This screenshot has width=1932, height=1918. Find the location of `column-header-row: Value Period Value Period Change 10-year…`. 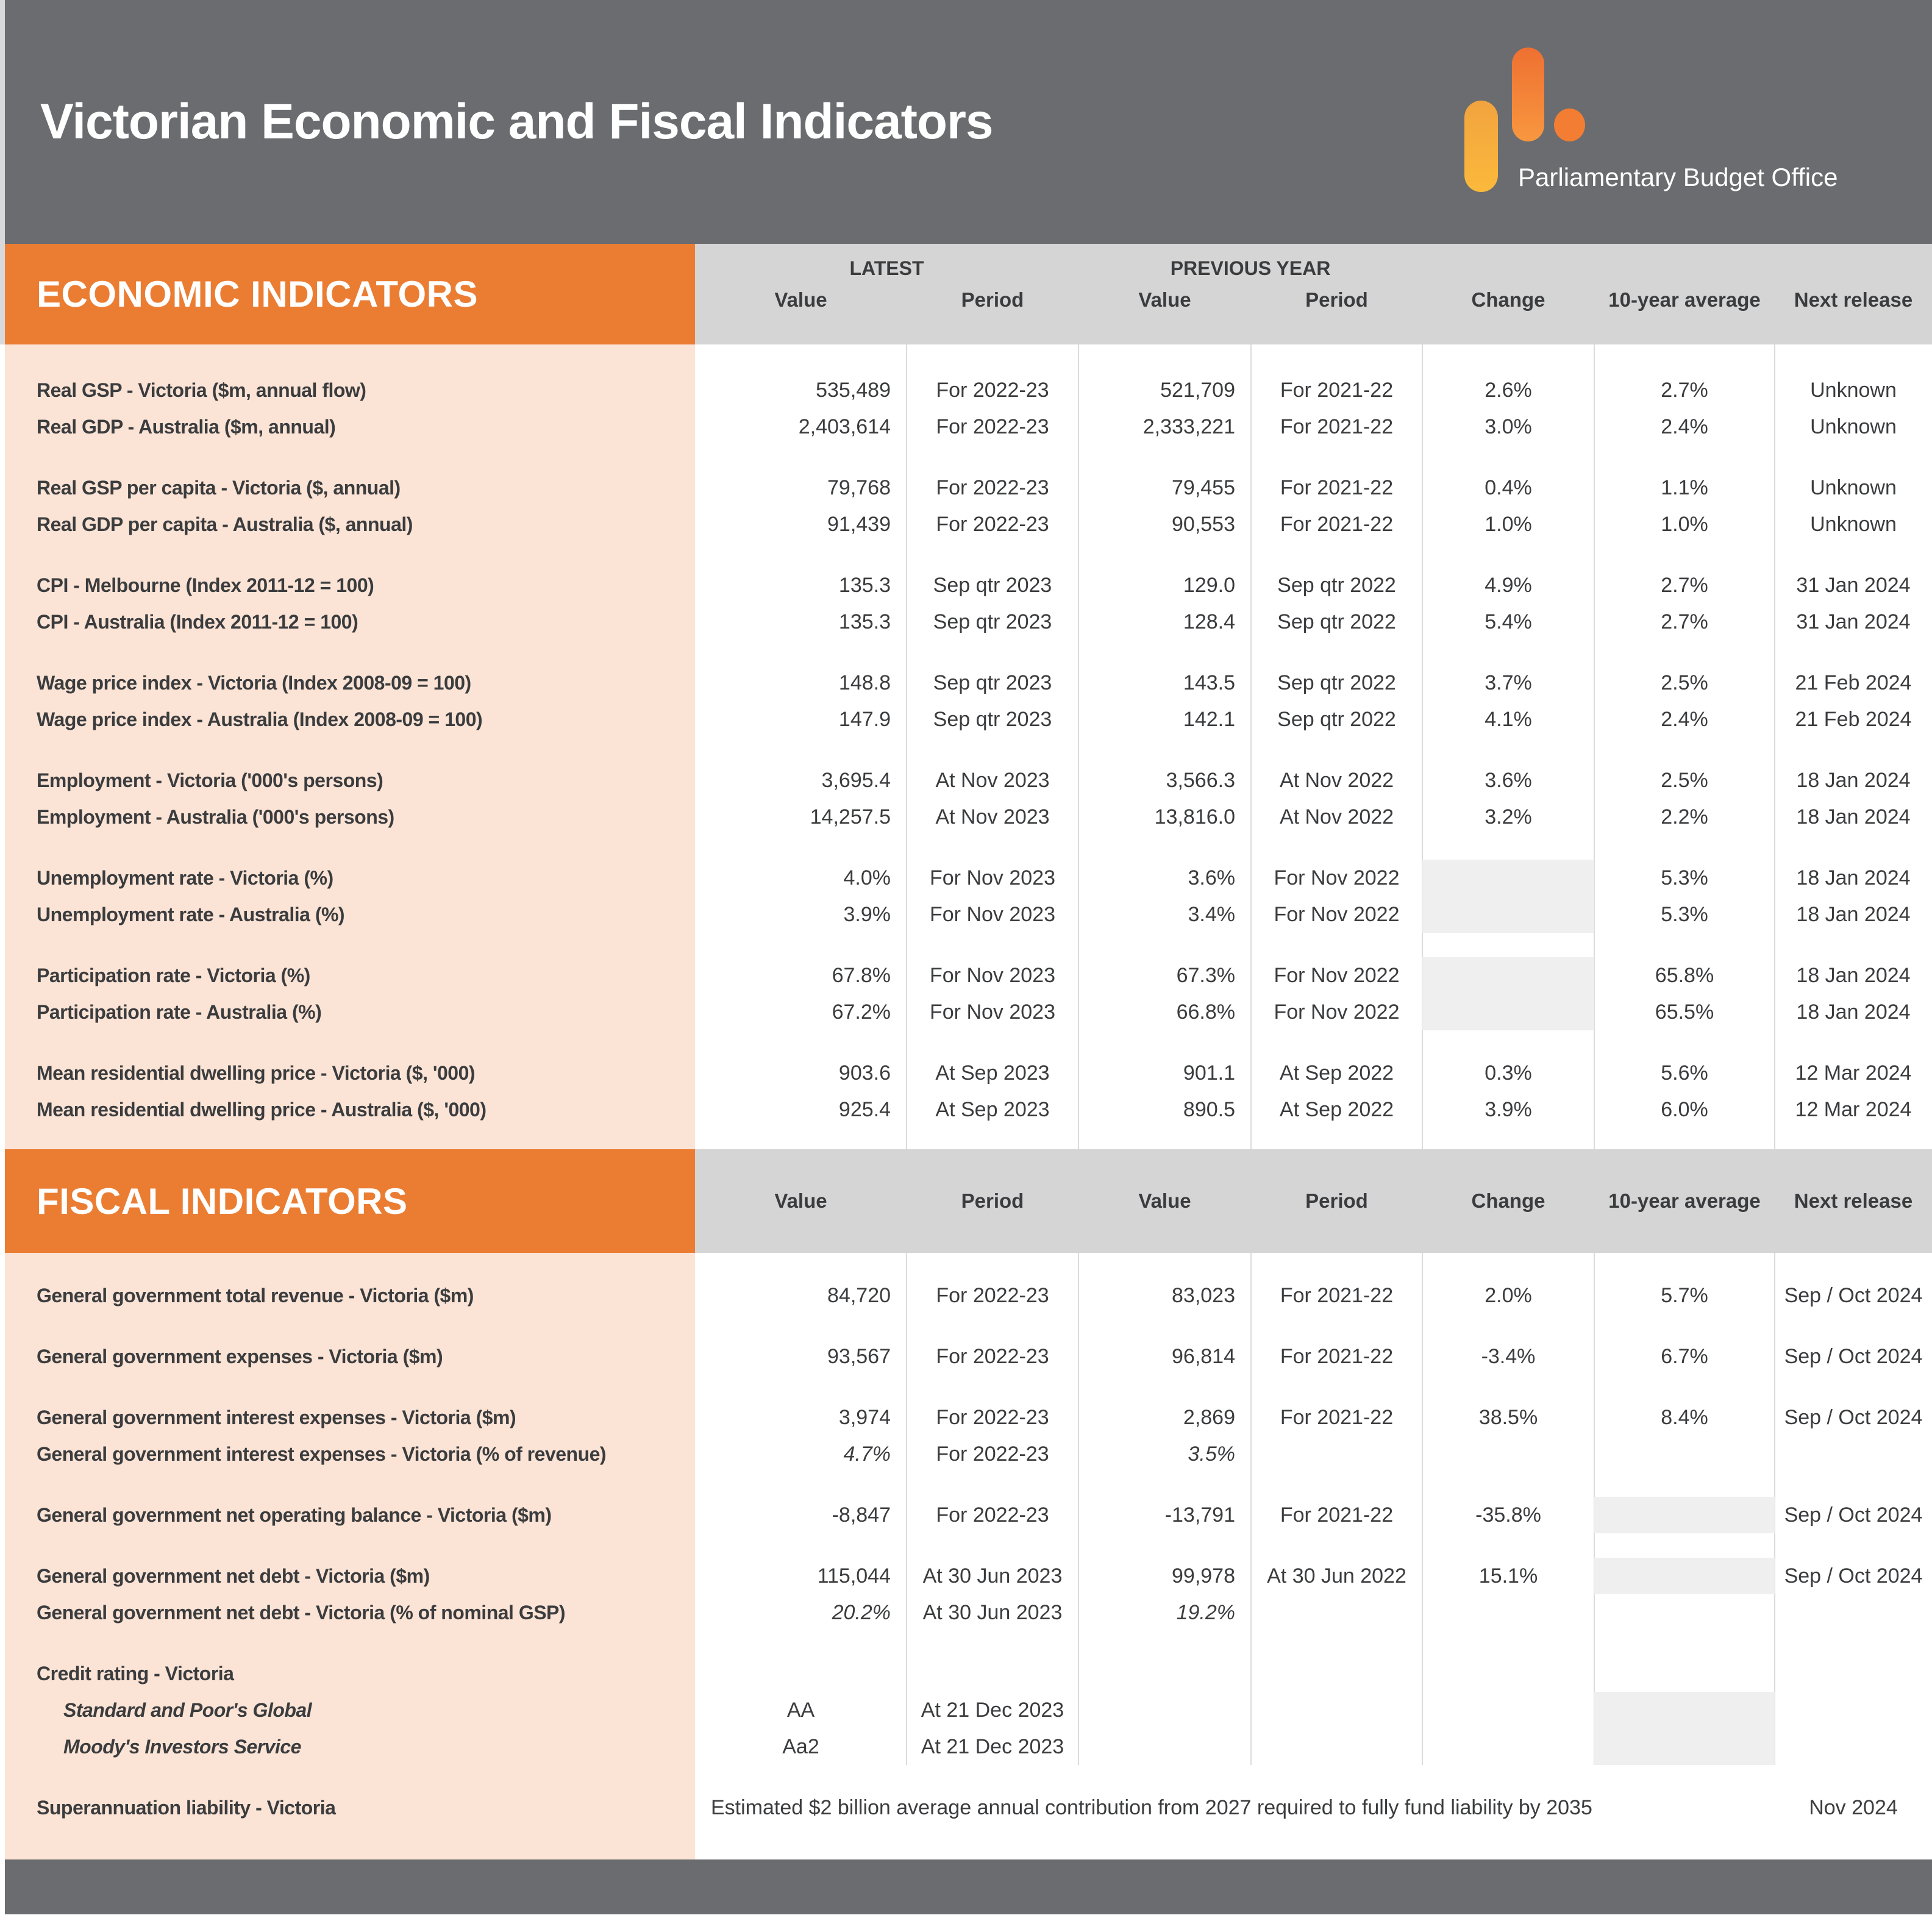

column-header-row: Value Period Value Period Change 10-year… is located at coordinates (1313, 300).